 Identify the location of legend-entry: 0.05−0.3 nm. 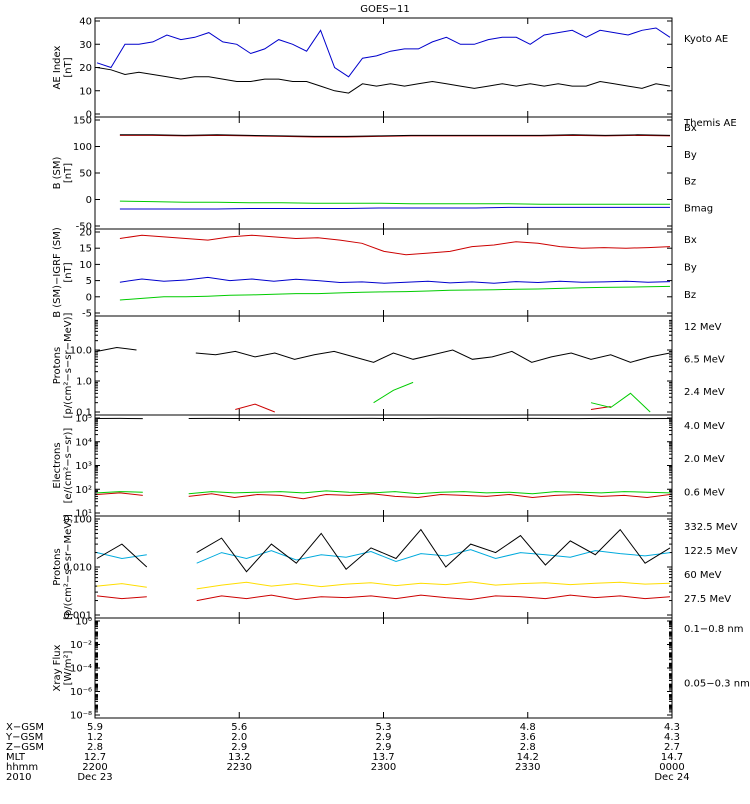
(717, 684).